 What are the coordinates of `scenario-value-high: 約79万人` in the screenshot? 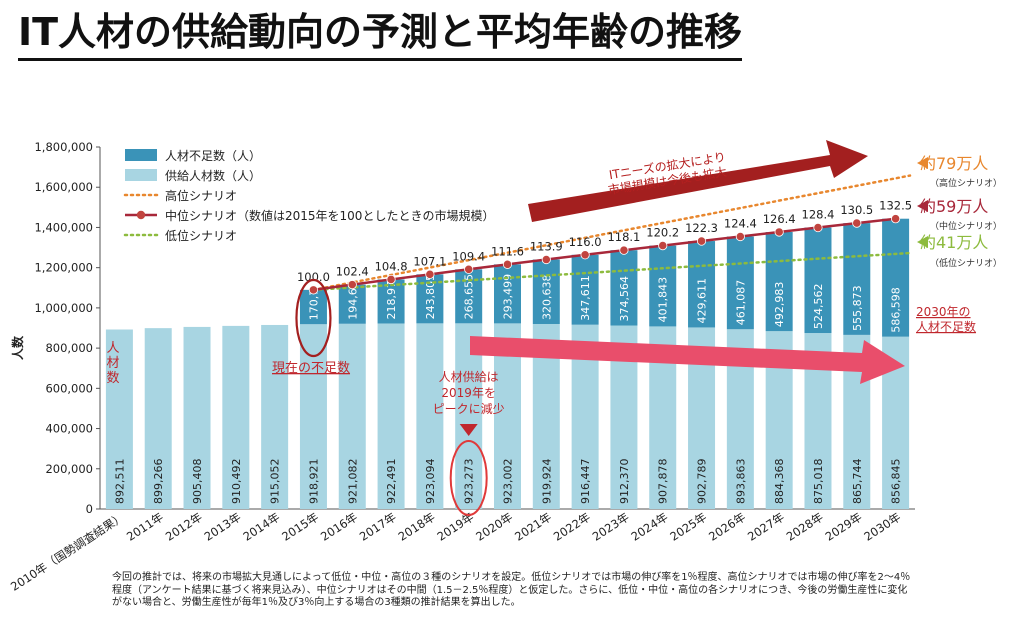 It's located at (954, 163).